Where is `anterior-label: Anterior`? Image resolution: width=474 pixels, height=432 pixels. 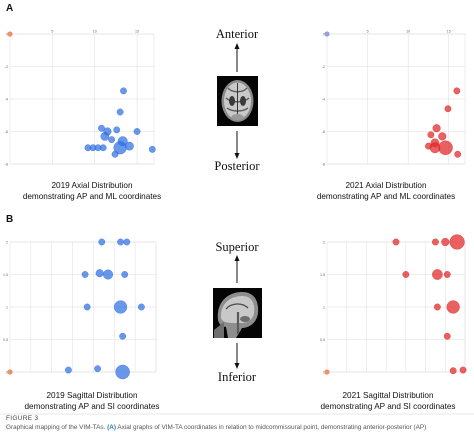 anterior-label: Anterior is located at coordinates (237, 34).